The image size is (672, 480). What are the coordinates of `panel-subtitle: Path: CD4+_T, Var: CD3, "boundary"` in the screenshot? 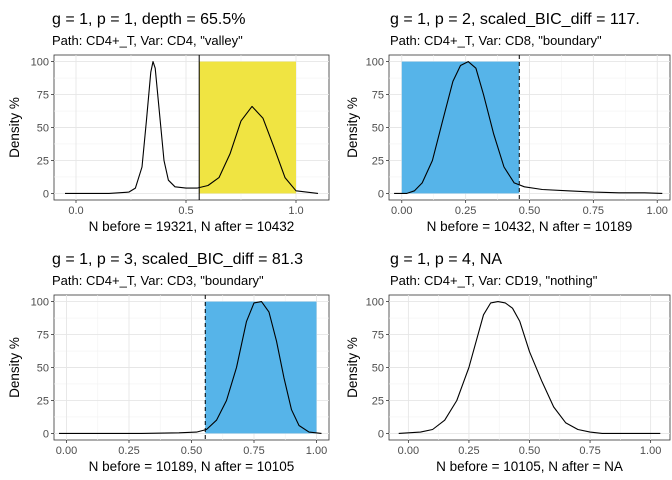 It's located at (158, 280).